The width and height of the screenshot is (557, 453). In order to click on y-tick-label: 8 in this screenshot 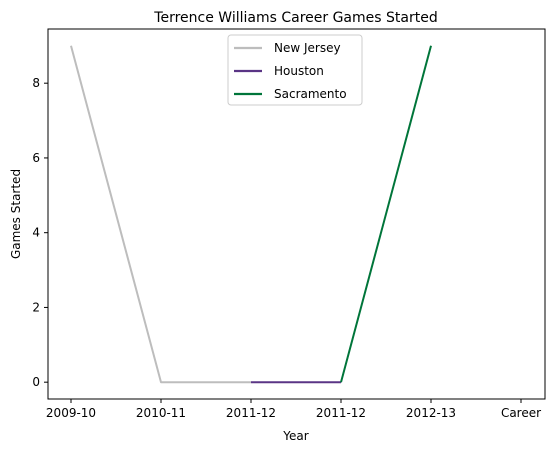, I will do `click(36, 83)`.